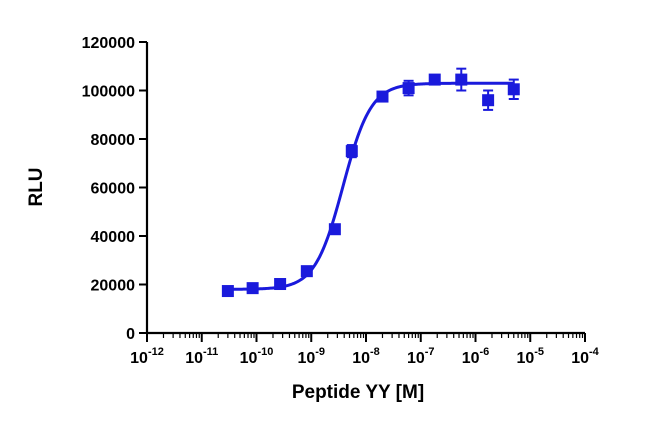  What do you see at coordinates (108, 43) in the screenshot?
I see `y-tick-label: 120000` at bounding box center [108, 43].